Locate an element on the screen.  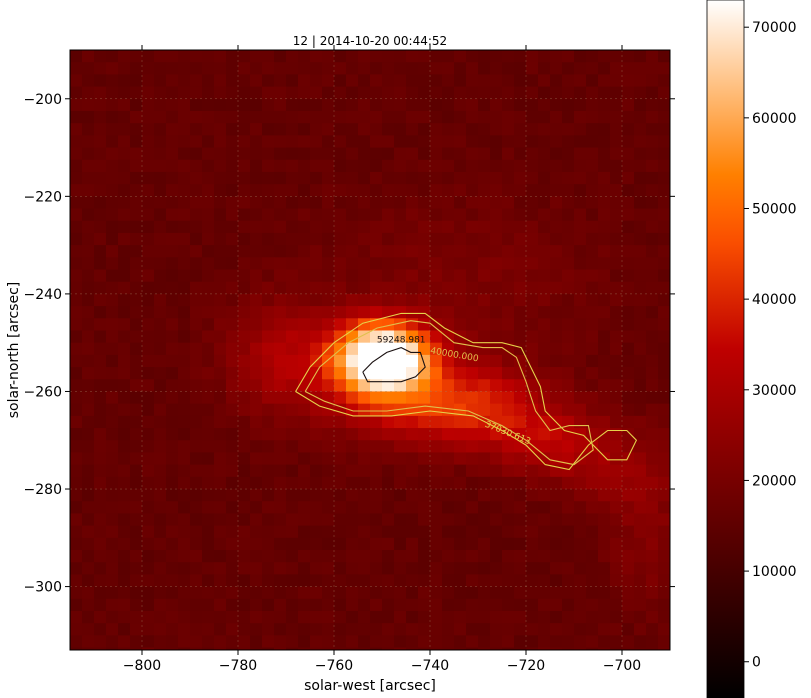
x-axis-label: solar-west [arcsec] is located at coordinates (370, 686).